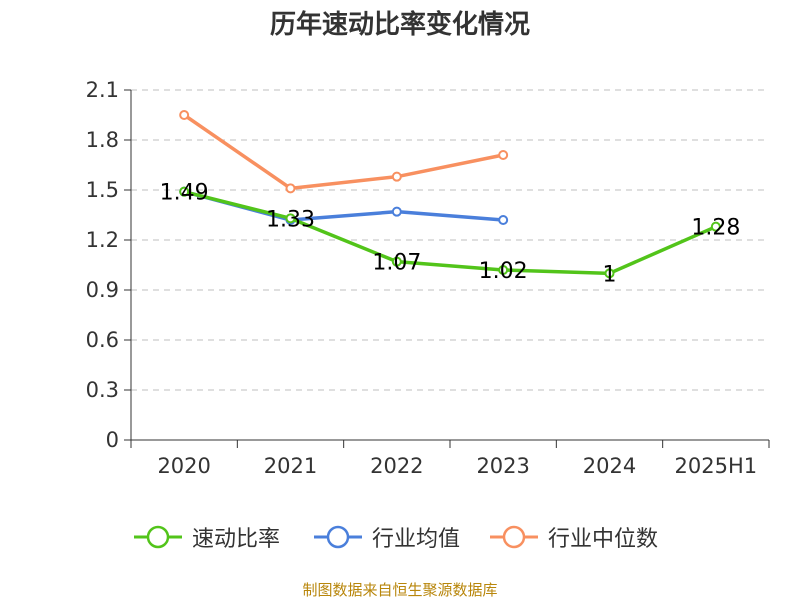 The height and width of the screenshot is (600, 800). I want to click on x-tick-label: 2021, so click(290, 466).